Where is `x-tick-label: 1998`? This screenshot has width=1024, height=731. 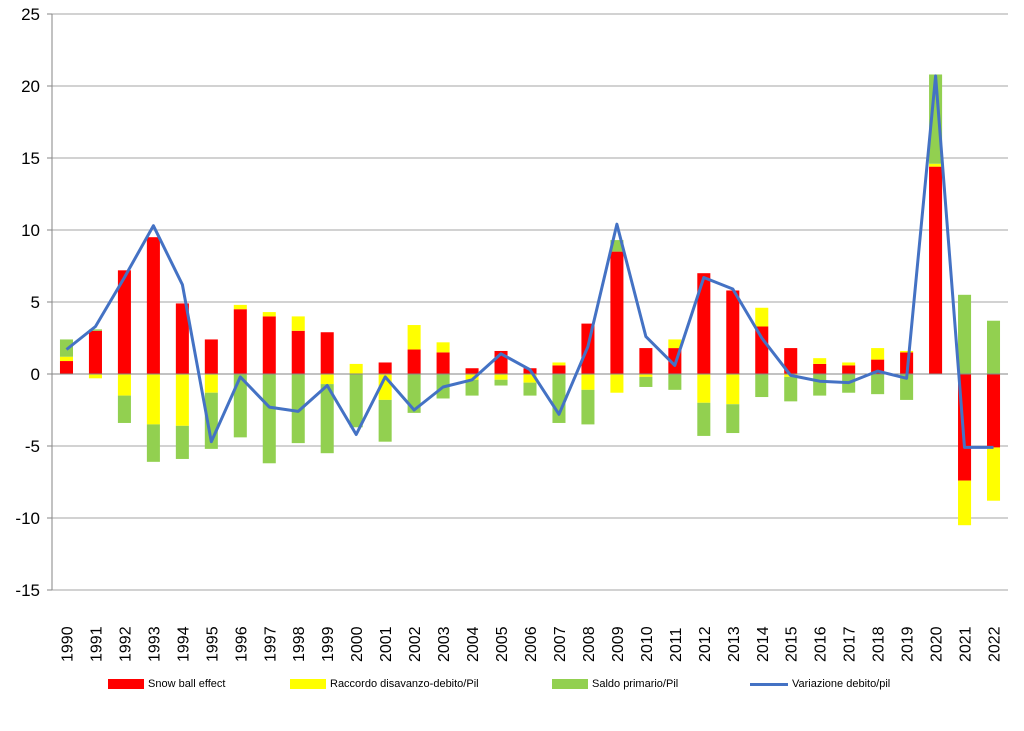
x-tick-label: 1998 is located at coordinates (299, 644).